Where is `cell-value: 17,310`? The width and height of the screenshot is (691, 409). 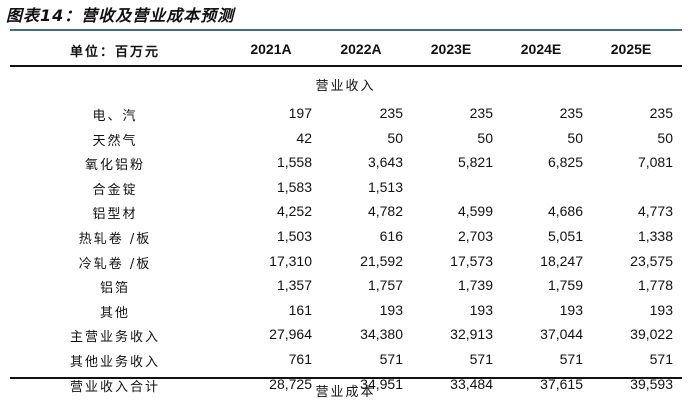
cell-value: 17,310 is located at coordinates (290, 260).